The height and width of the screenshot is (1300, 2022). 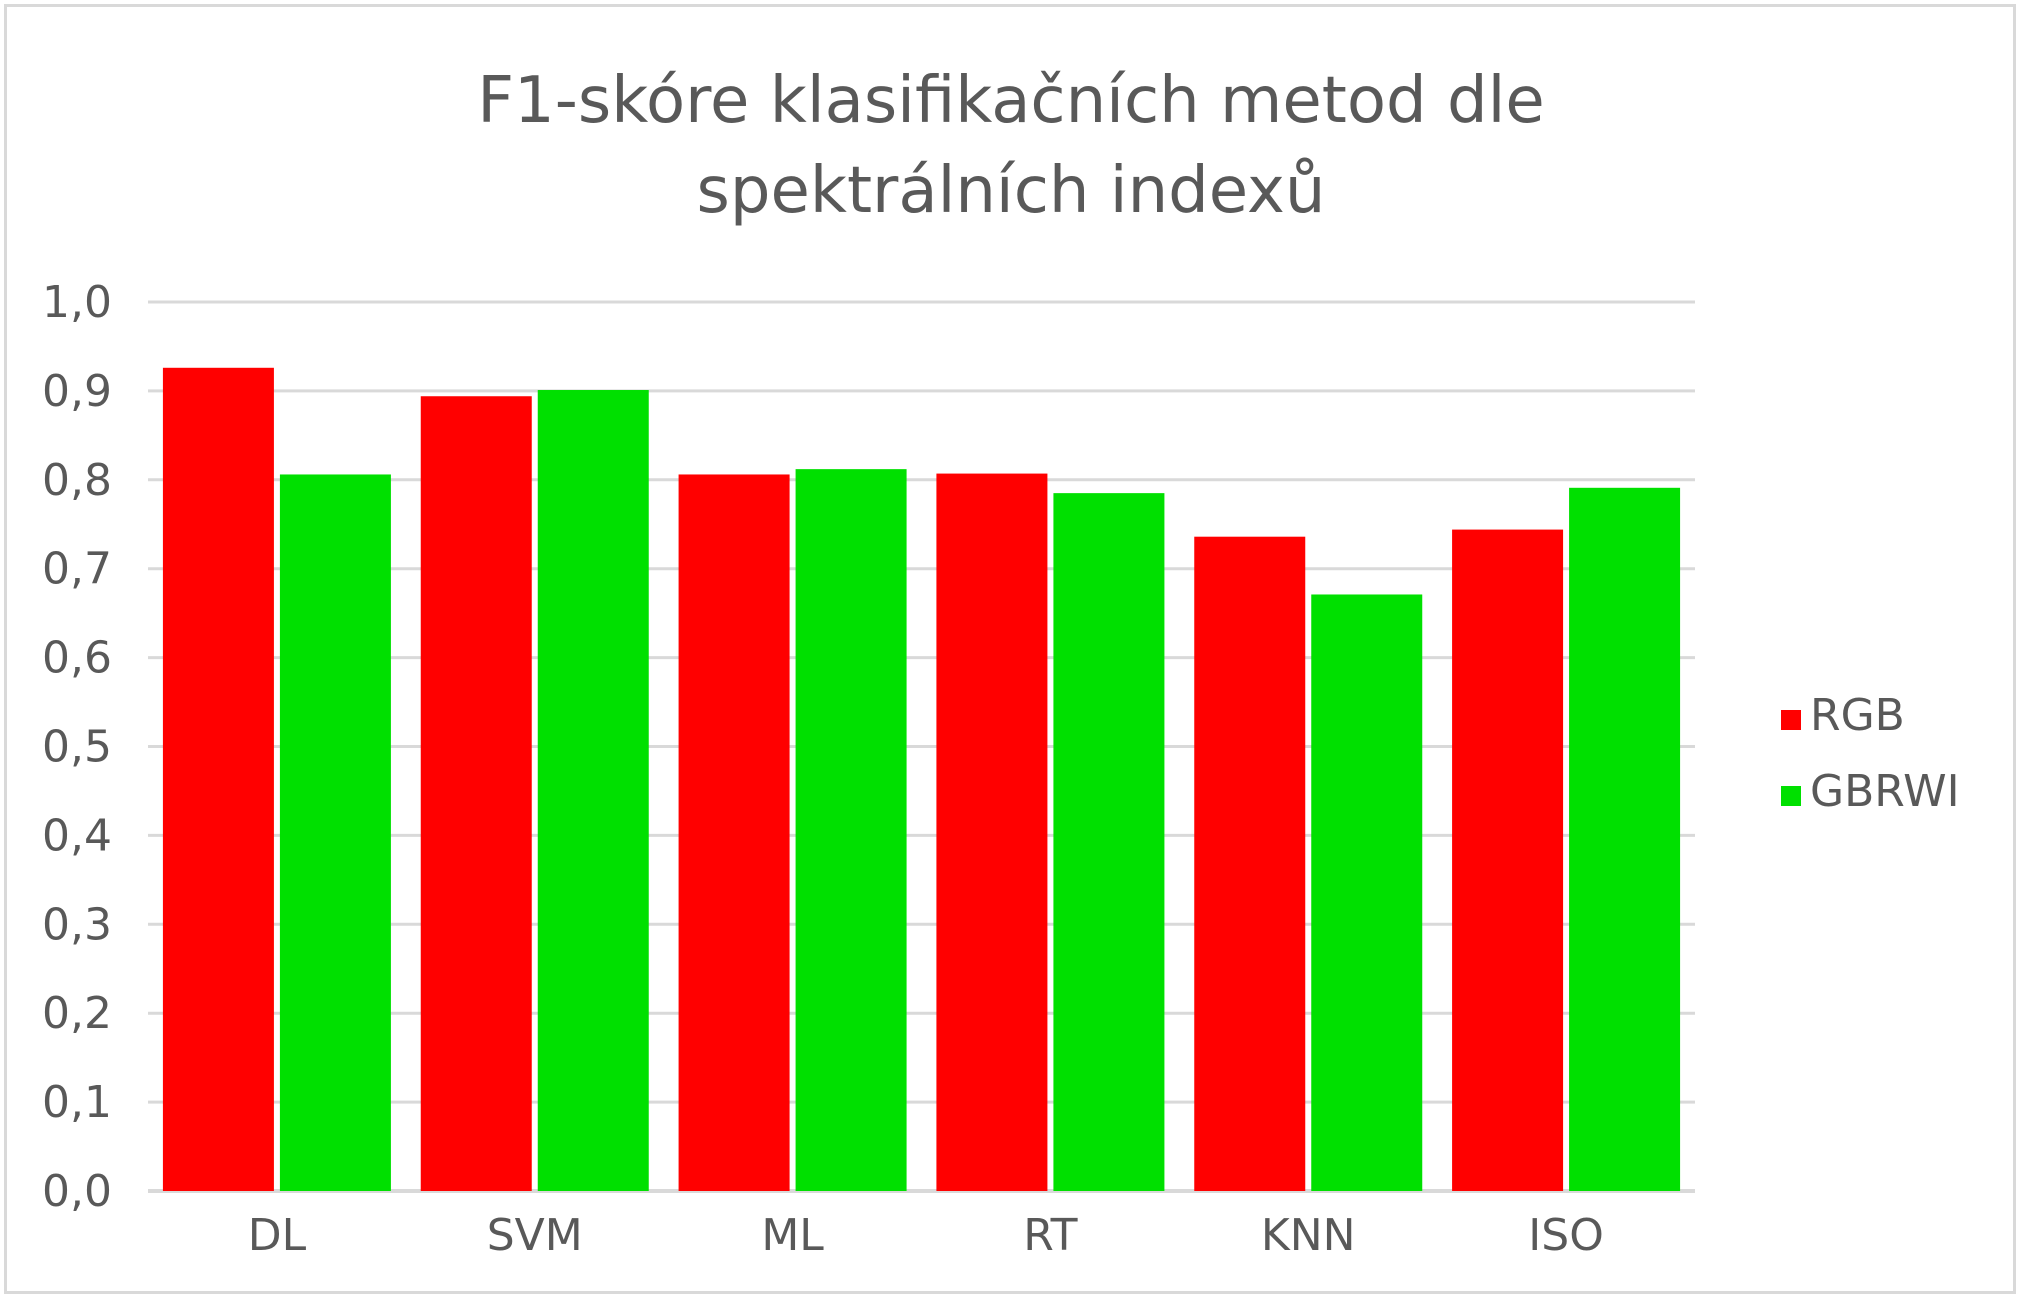 What do you see at coordinates (77, 569) in the screenshot?
I see `y-tick-label: 0,7` at bounding box center [77, 569].